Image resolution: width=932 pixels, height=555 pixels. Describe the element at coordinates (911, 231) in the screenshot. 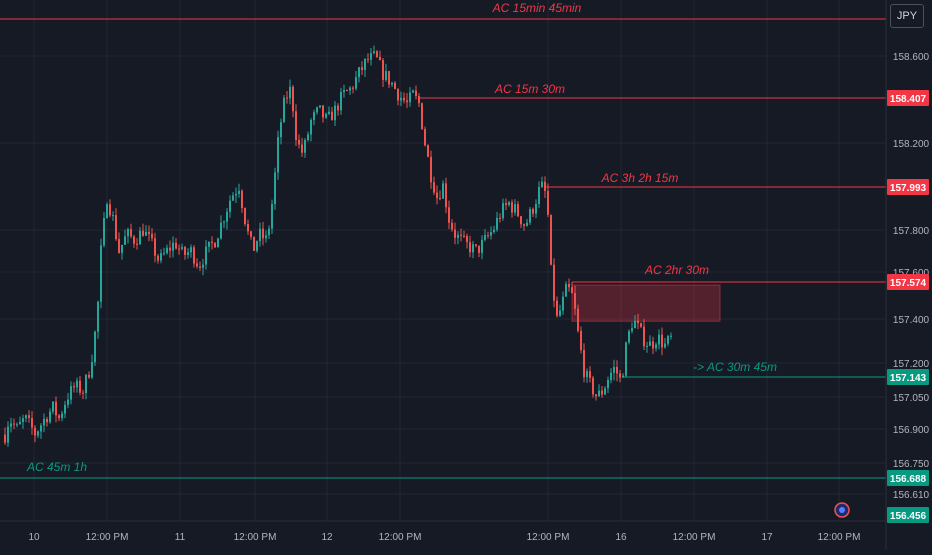

I see `price-axis-tick: 157.800` at that location.